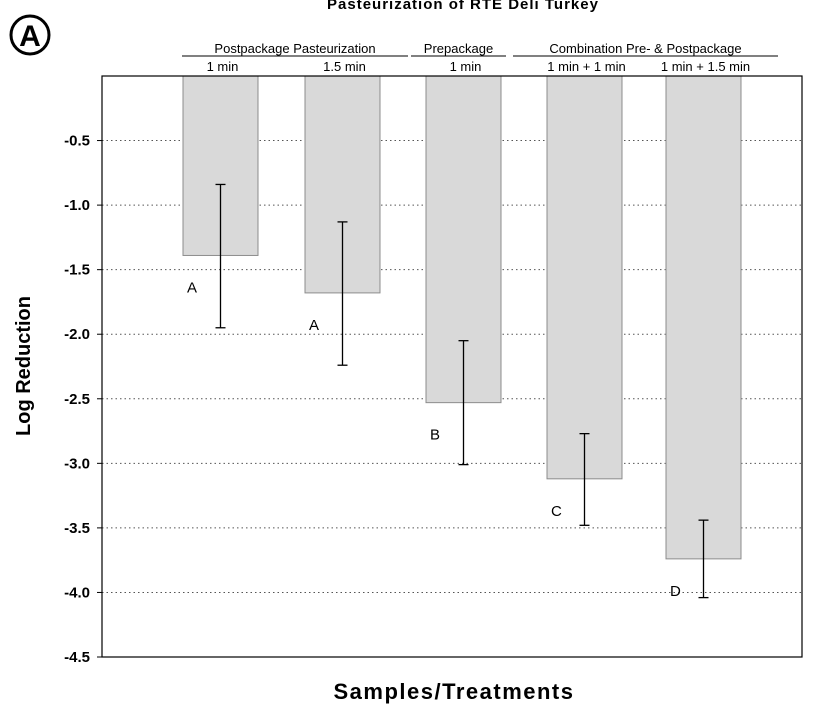 This screenshot has width=821, height=714. Describe the element at coordinates (77, 141) in the screenshot. I see `y-tick-label: -0.5` at that location.